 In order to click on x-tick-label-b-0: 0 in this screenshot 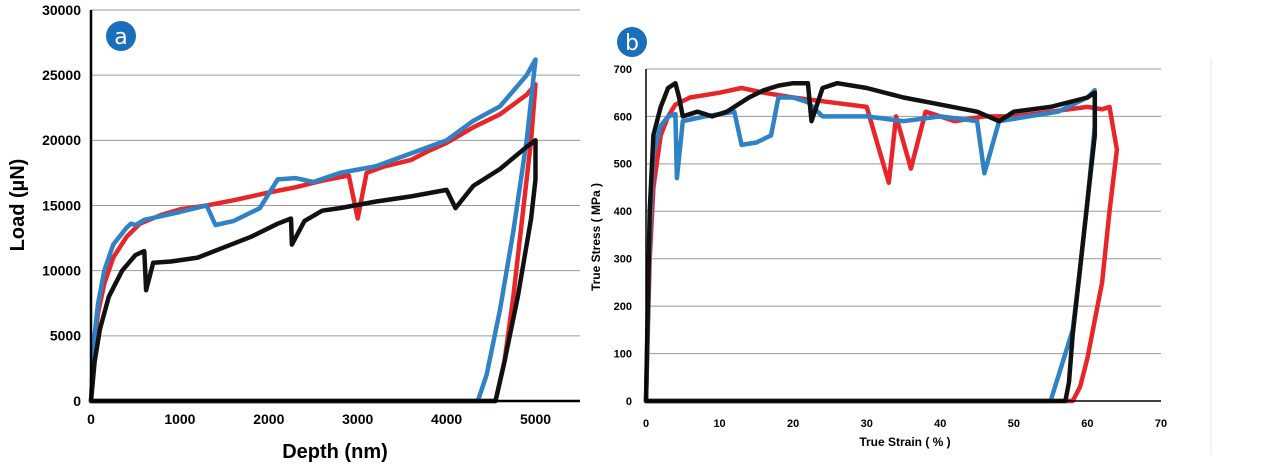, I will do `click(646, 424)`.